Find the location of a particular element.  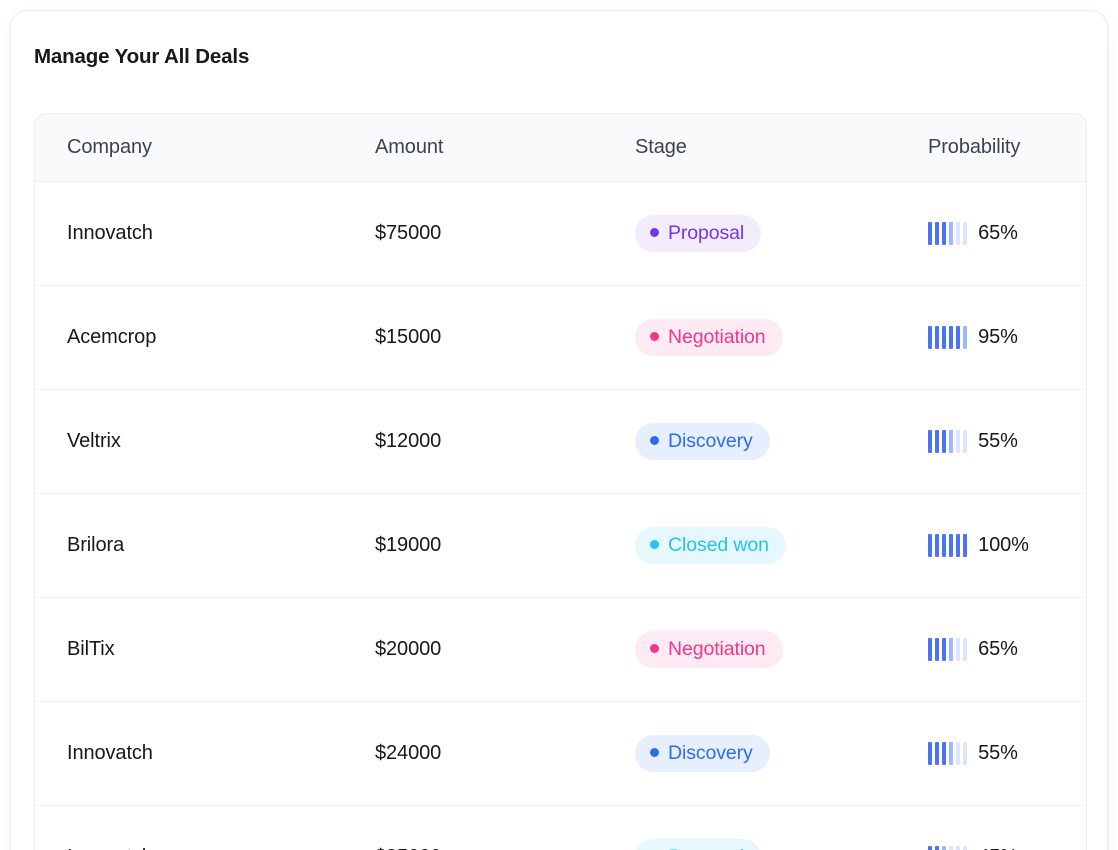

column-header-probability: Probability is located at coordinates (993, 148).